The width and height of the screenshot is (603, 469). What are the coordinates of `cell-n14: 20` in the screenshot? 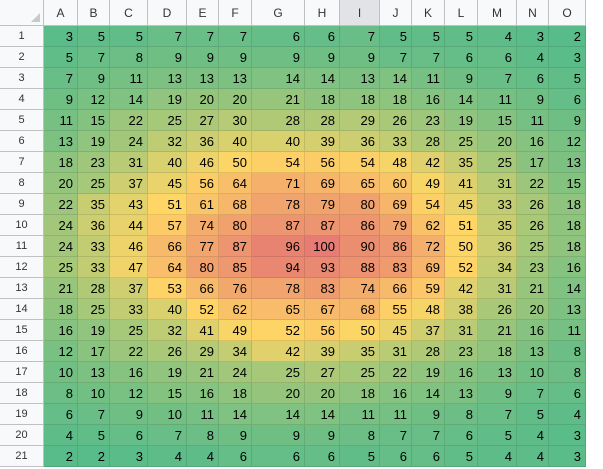 It's located at (533, 309).